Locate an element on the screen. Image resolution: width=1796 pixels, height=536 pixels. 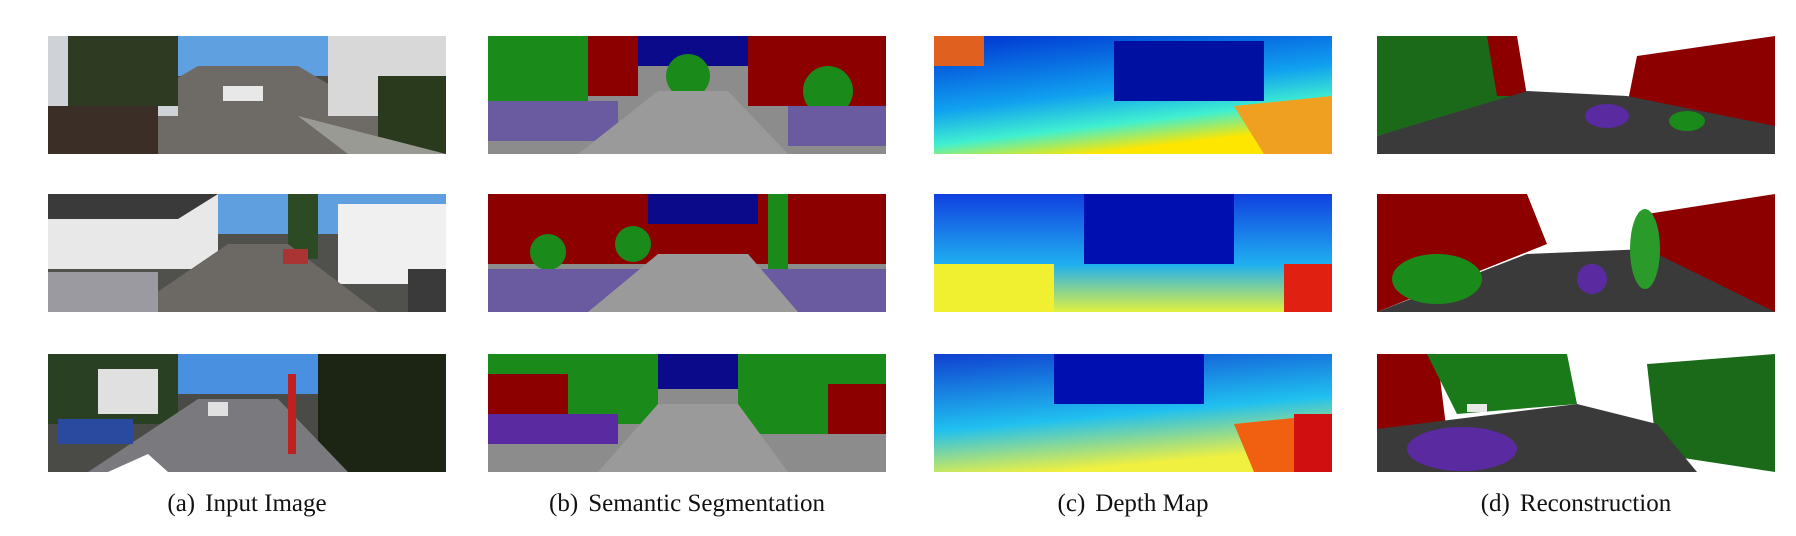
caption-c-label: (c) is located at coordinates (1071, 503).